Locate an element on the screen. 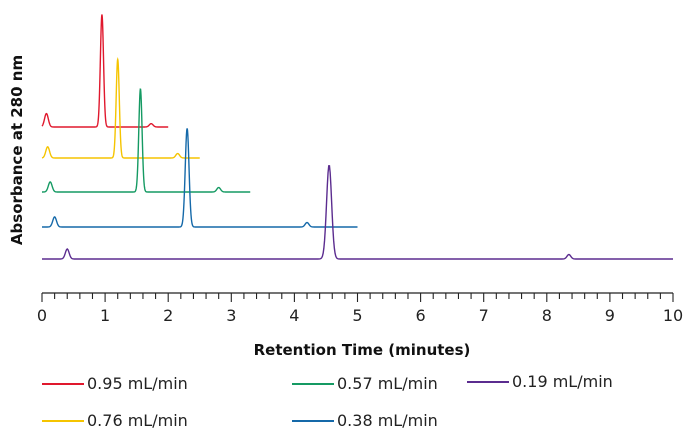 The height and width of the screenshot is (430, 687). legend-label: 0.38 mL/min is located at coordinates (387, 420).